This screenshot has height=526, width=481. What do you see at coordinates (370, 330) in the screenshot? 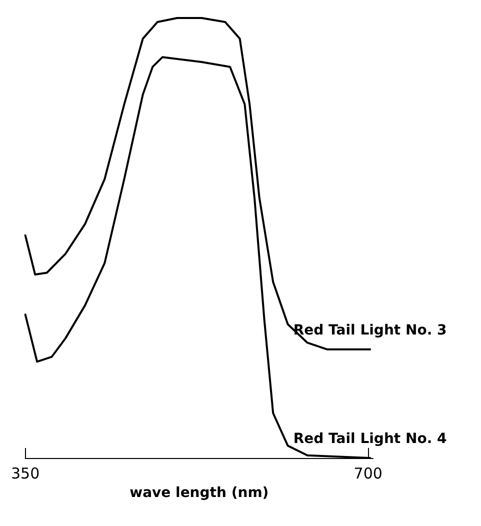
I see `series-label: Red Tail Light No. 3` at bounding box center [370, 330].